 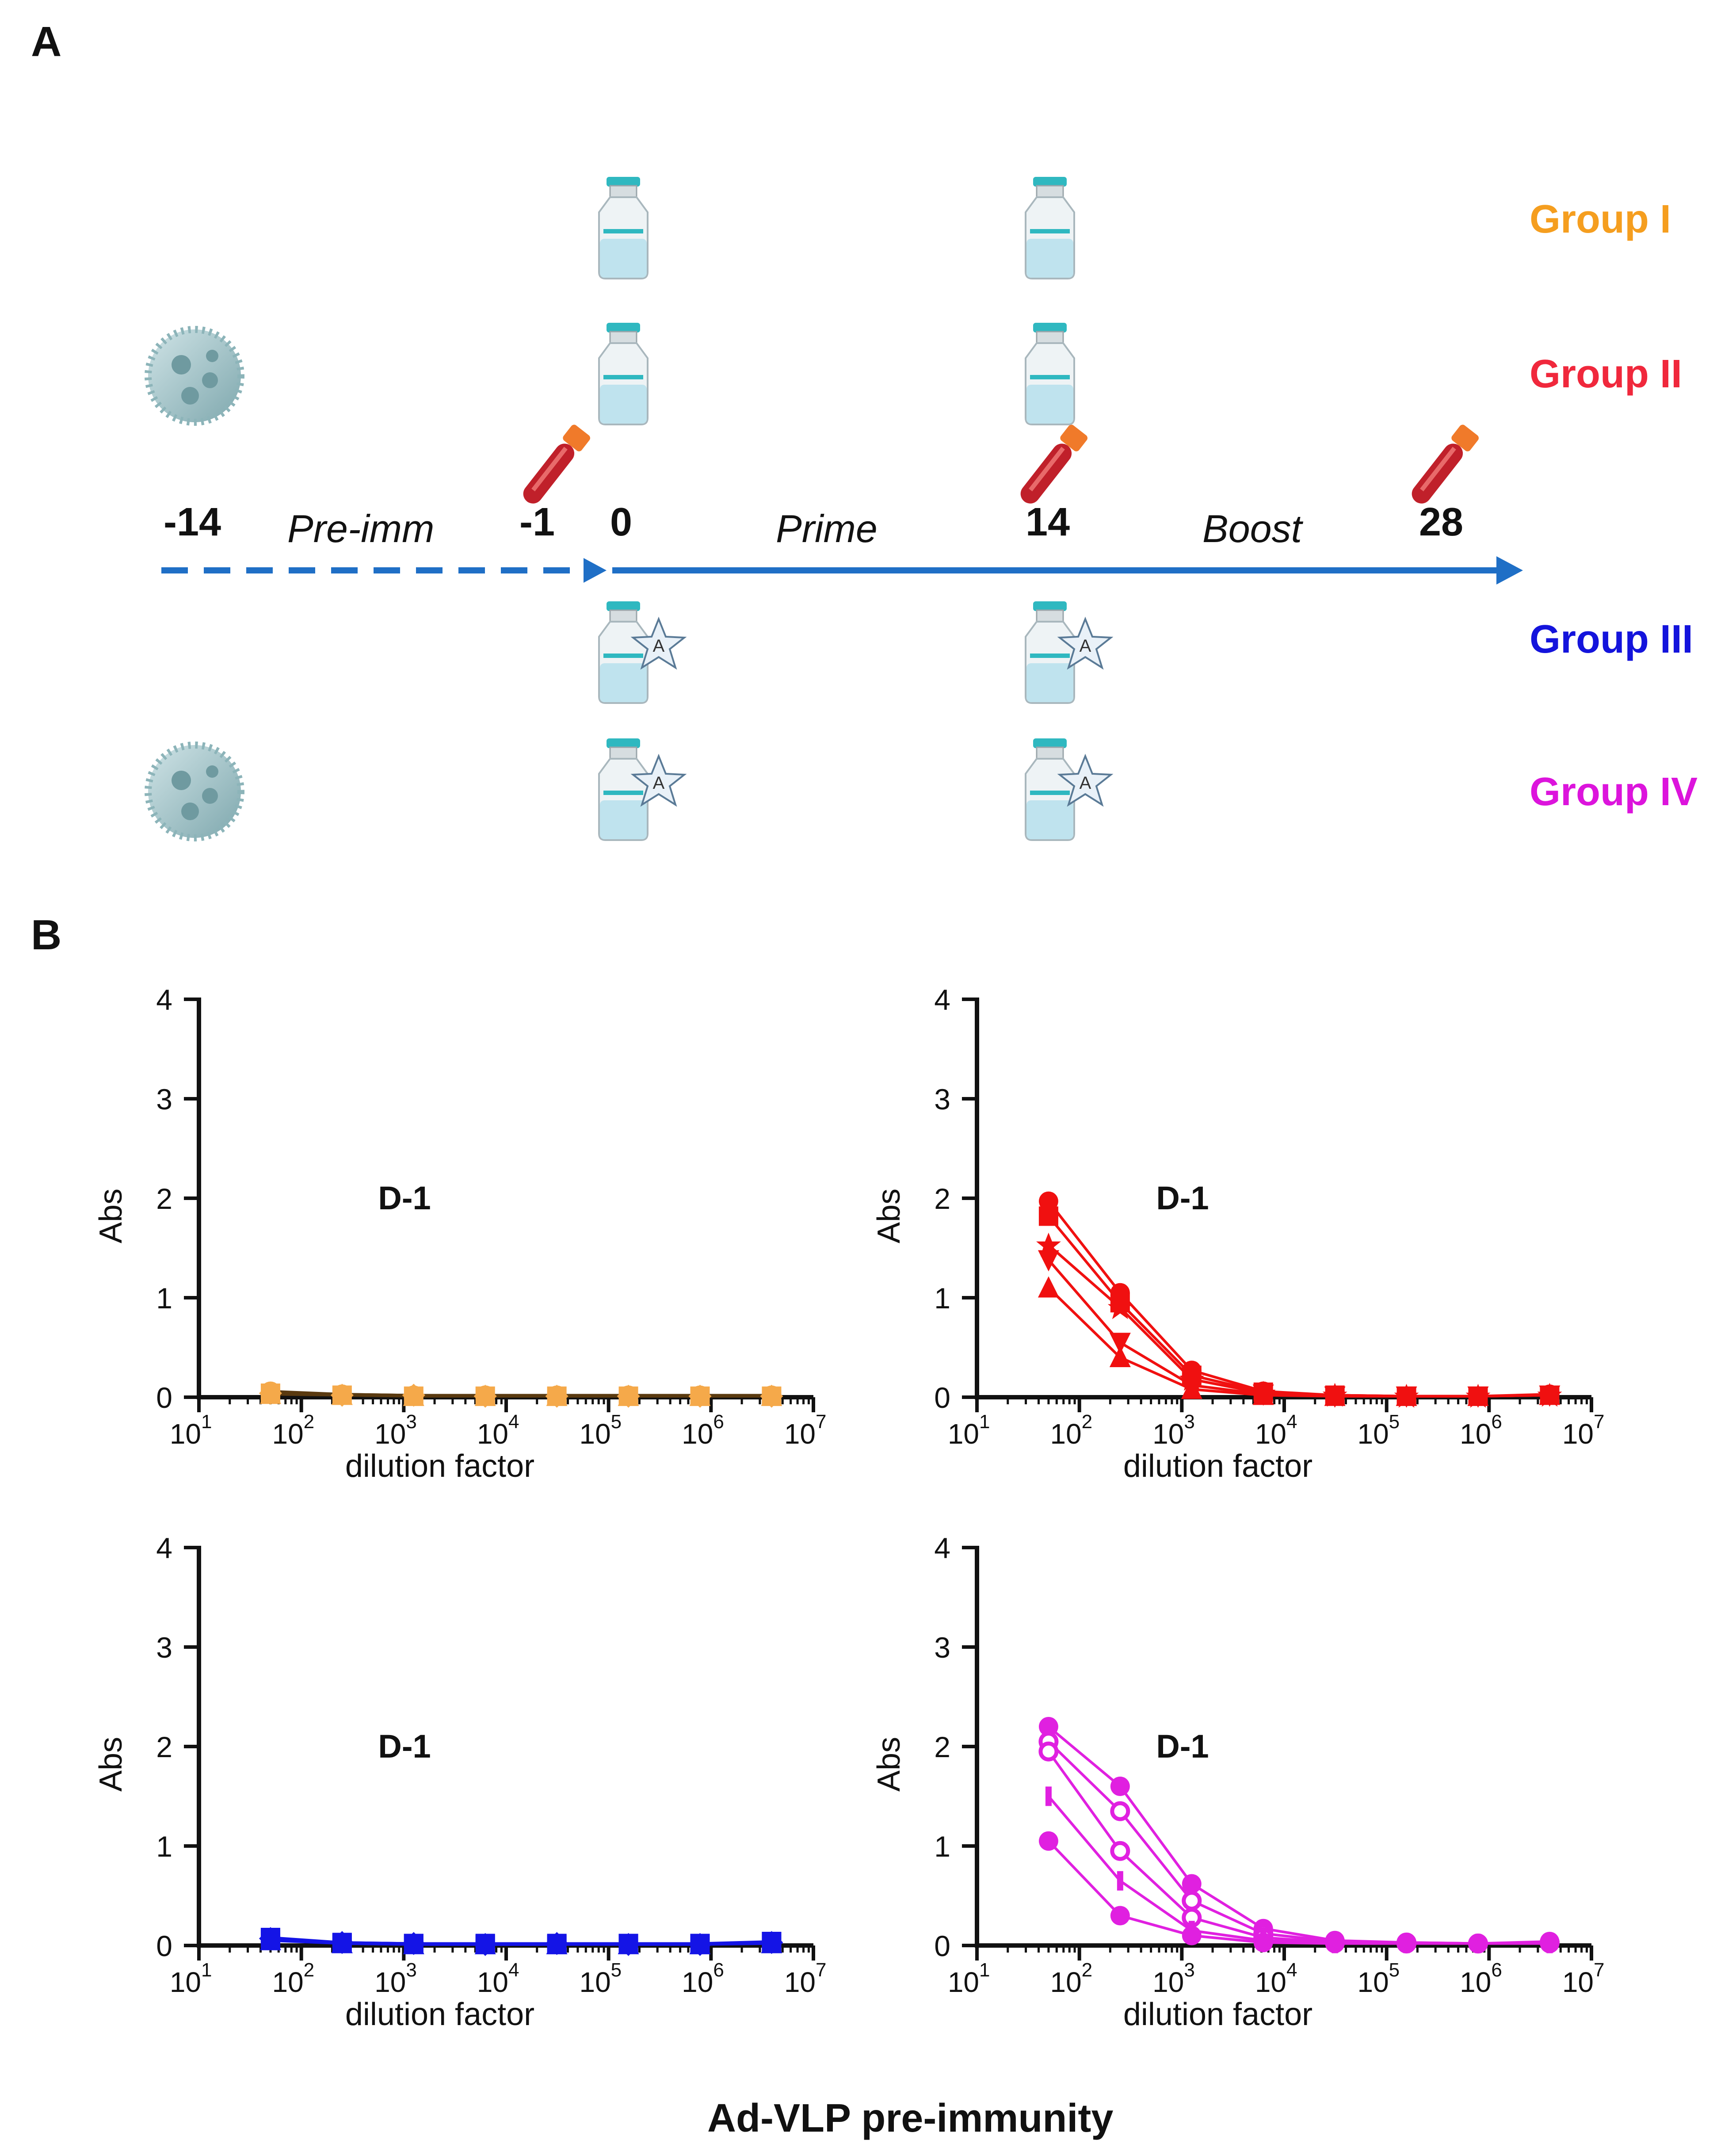 What do you see at coordinates (1509, 570) in the screenshot?
I see `main-timeline-arrowhead` at bounding box center [1509, 570].